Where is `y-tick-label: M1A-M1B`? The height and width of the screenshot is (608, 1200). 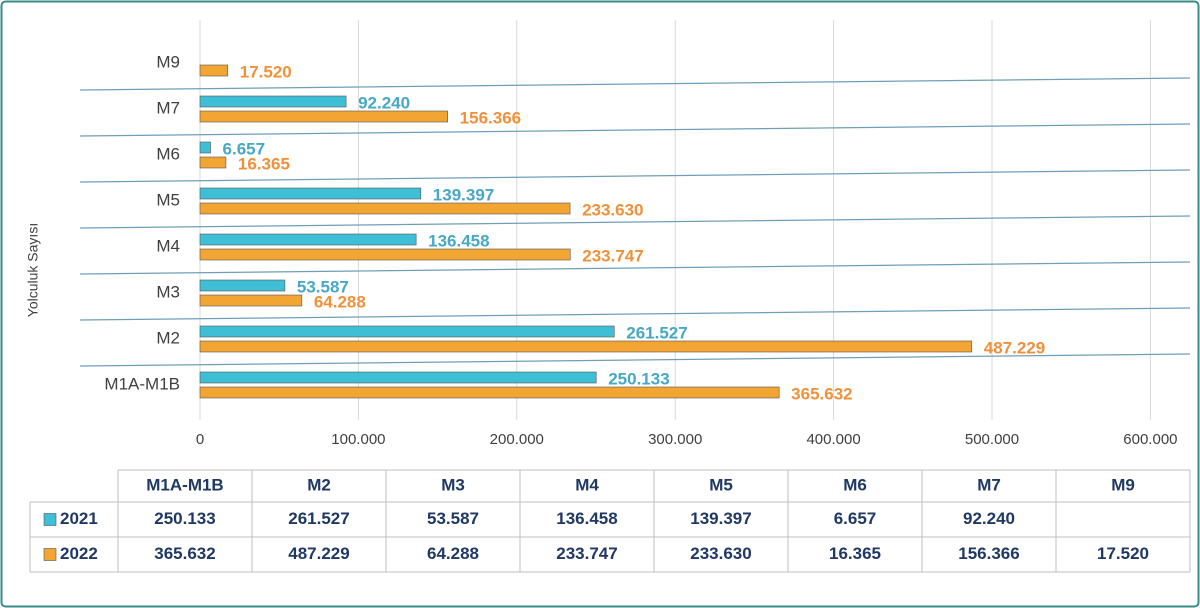
y-tick-label: M1A-M1B is located at coordinates (142, 383).